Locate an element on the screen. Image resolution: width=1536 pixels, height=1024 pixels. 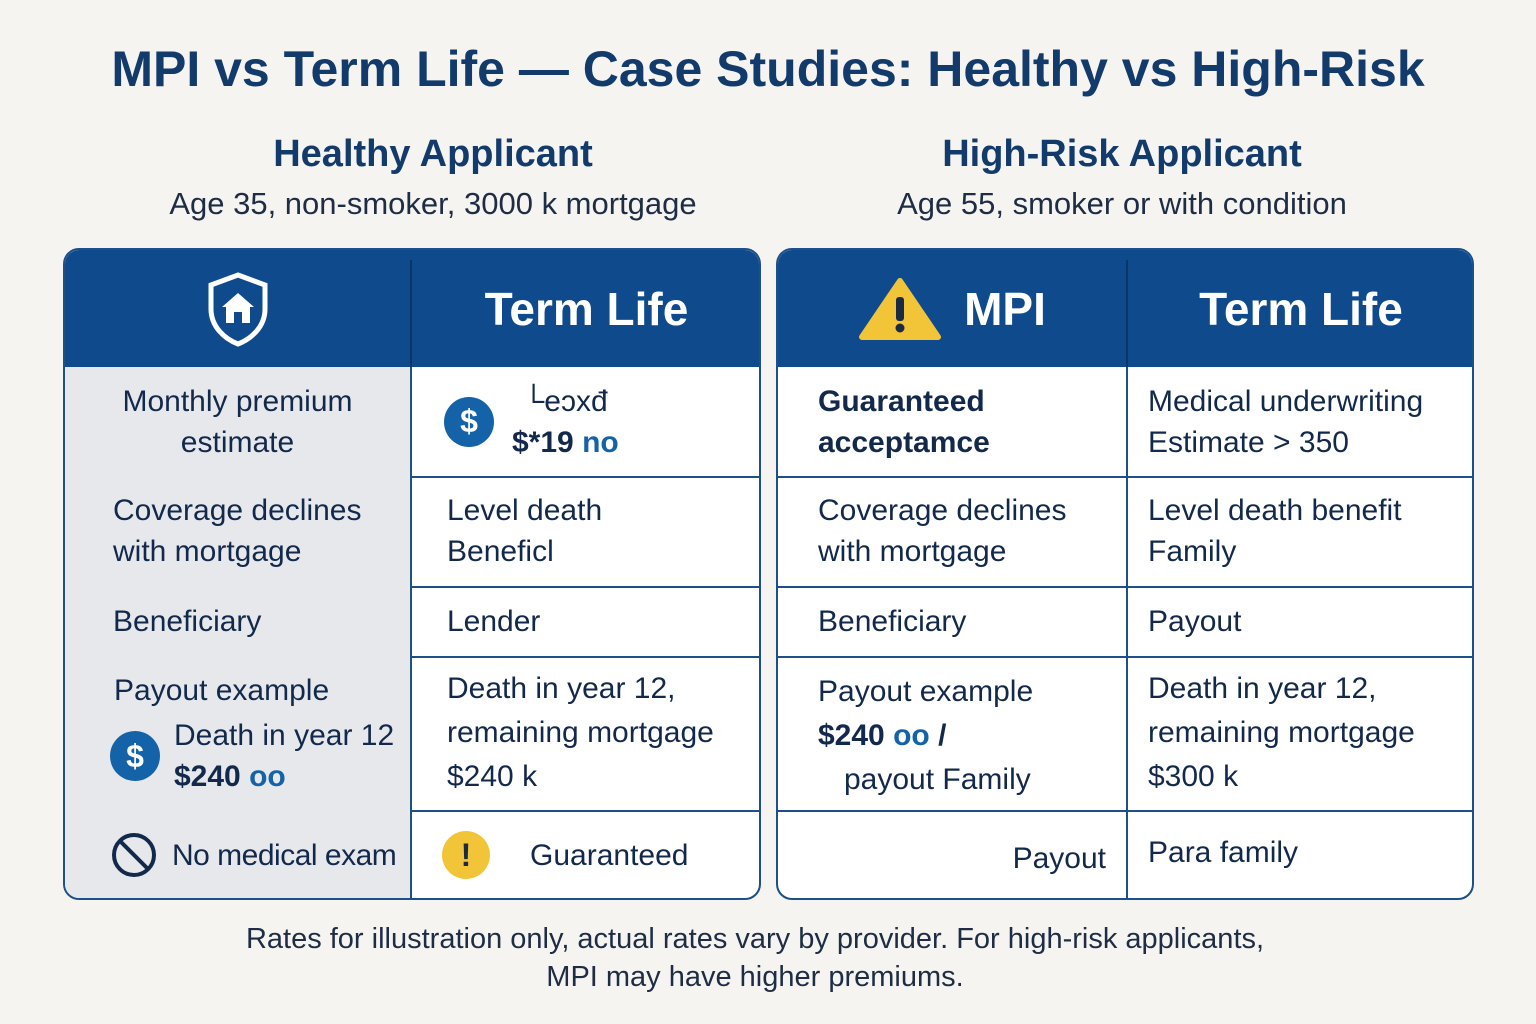
highrisk-header-col2: Term Life is located at coordinates (1301, 308).